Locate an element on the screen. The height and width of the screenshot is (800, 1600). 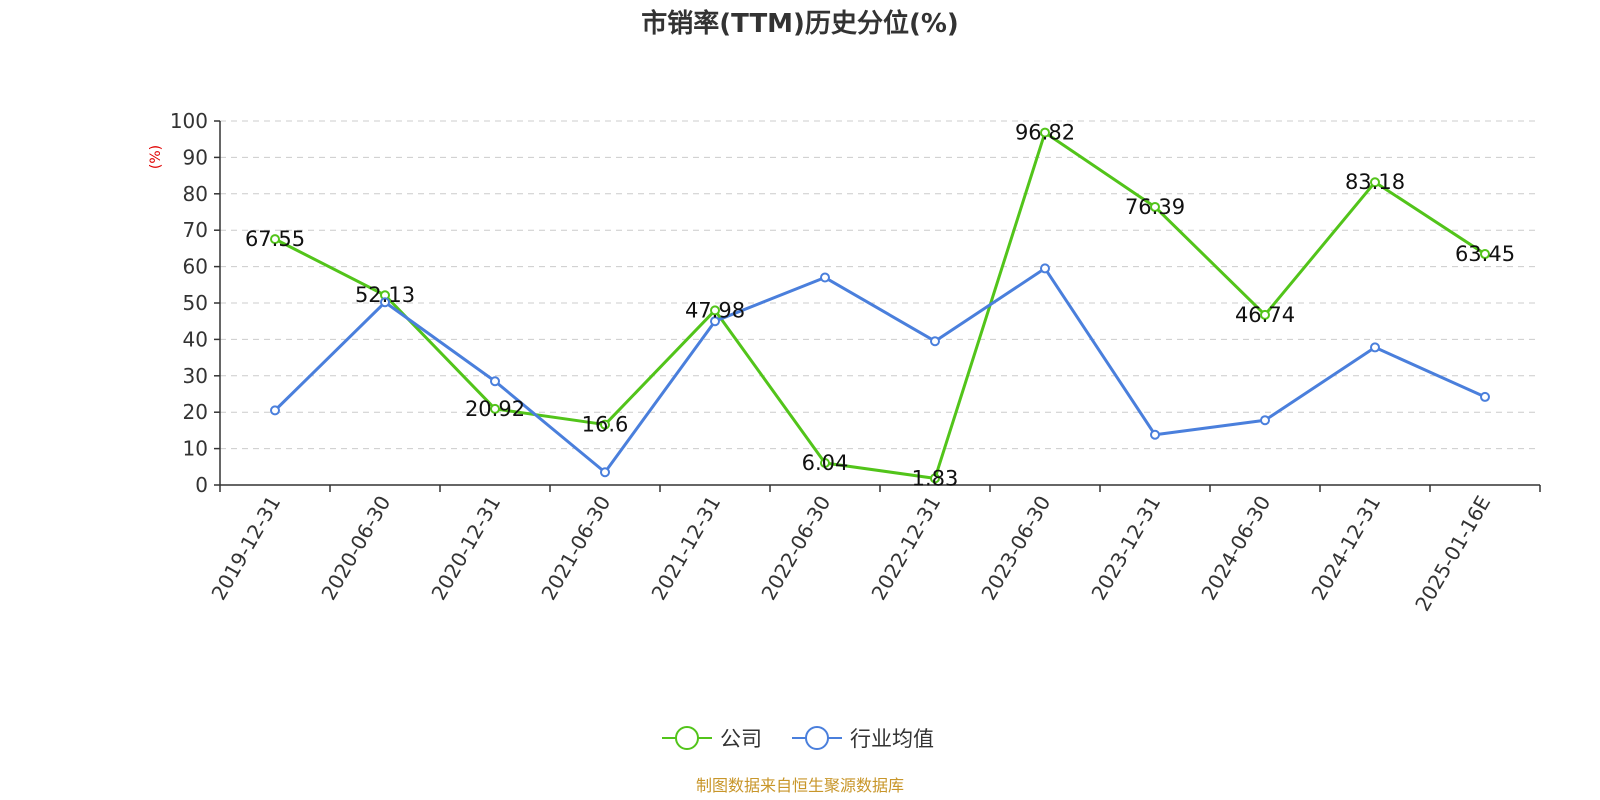
y-tick-label: 0 is located at coordinates (201, 485).